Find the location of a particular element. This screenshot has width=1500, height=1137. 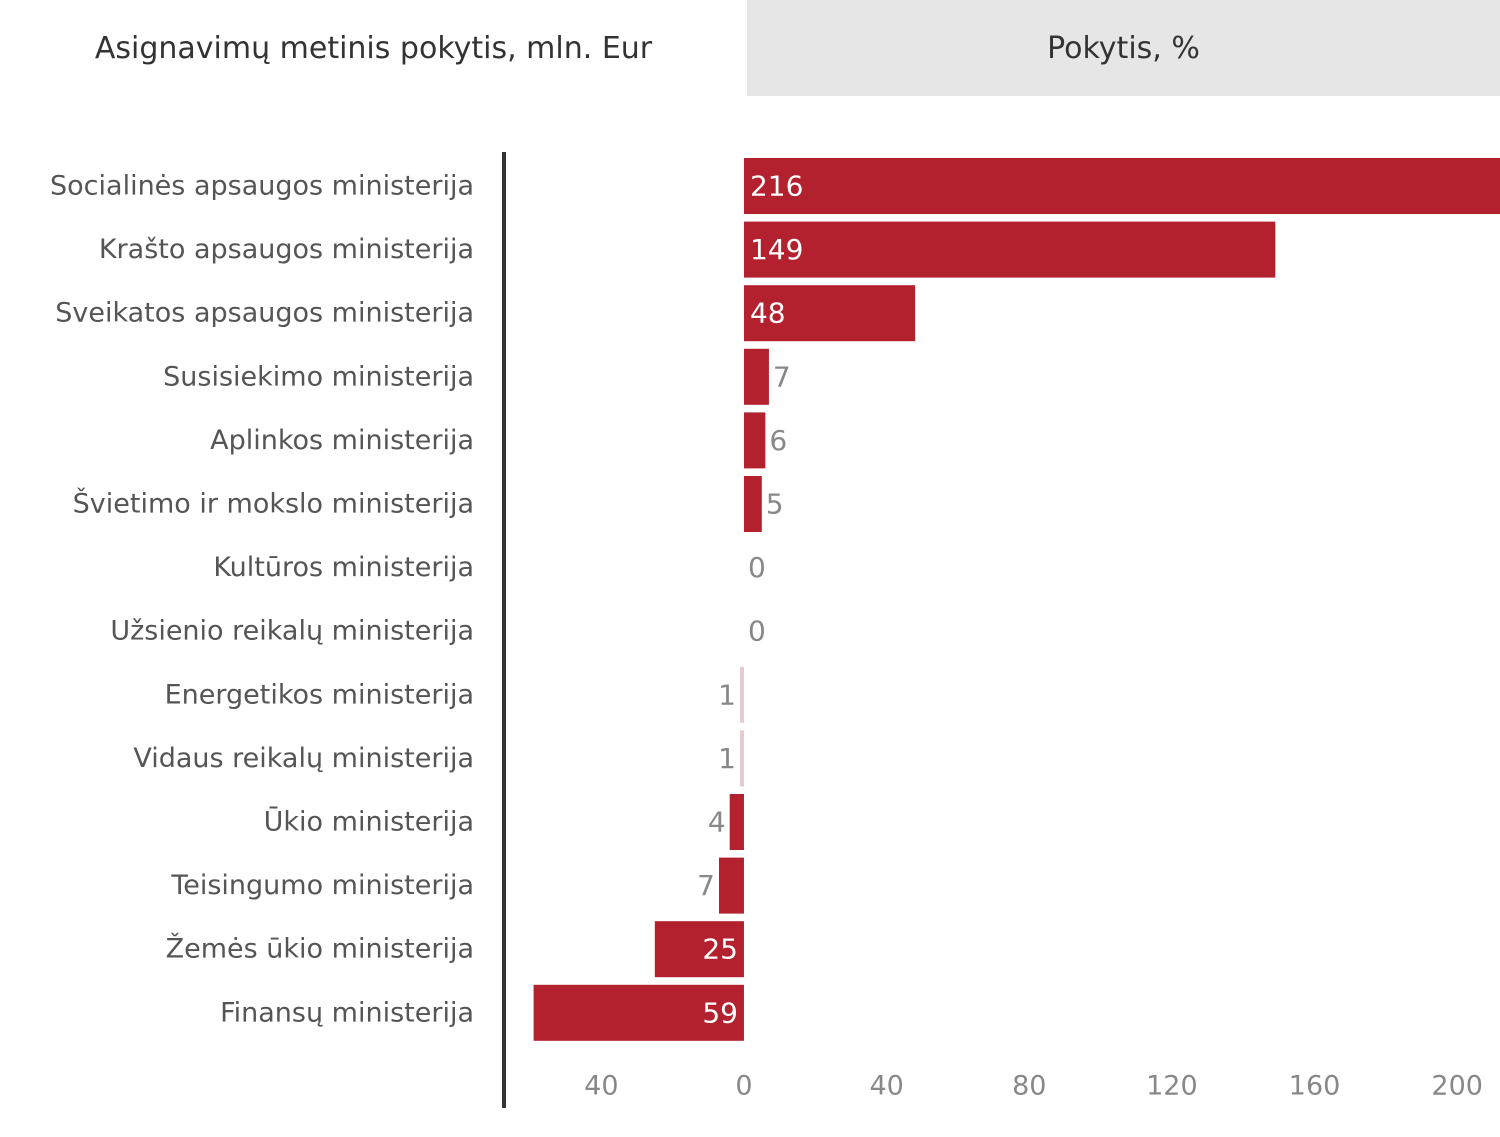

category-label: Krašto apsaugos ministerija is located at coordinates (286, 249).